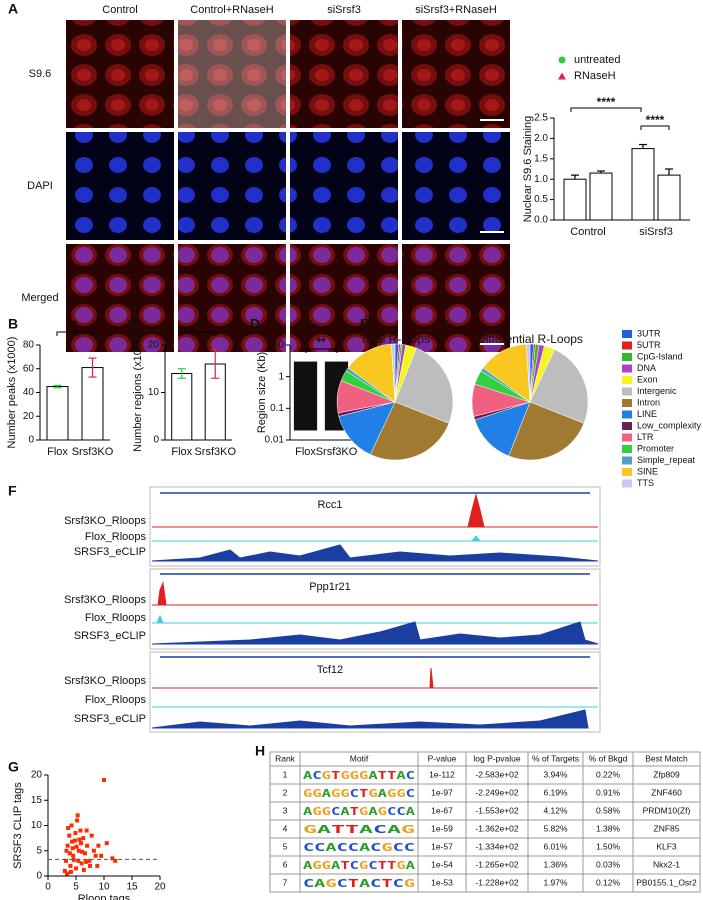  I want to click on legend-label: DNA, so click(646, 368).